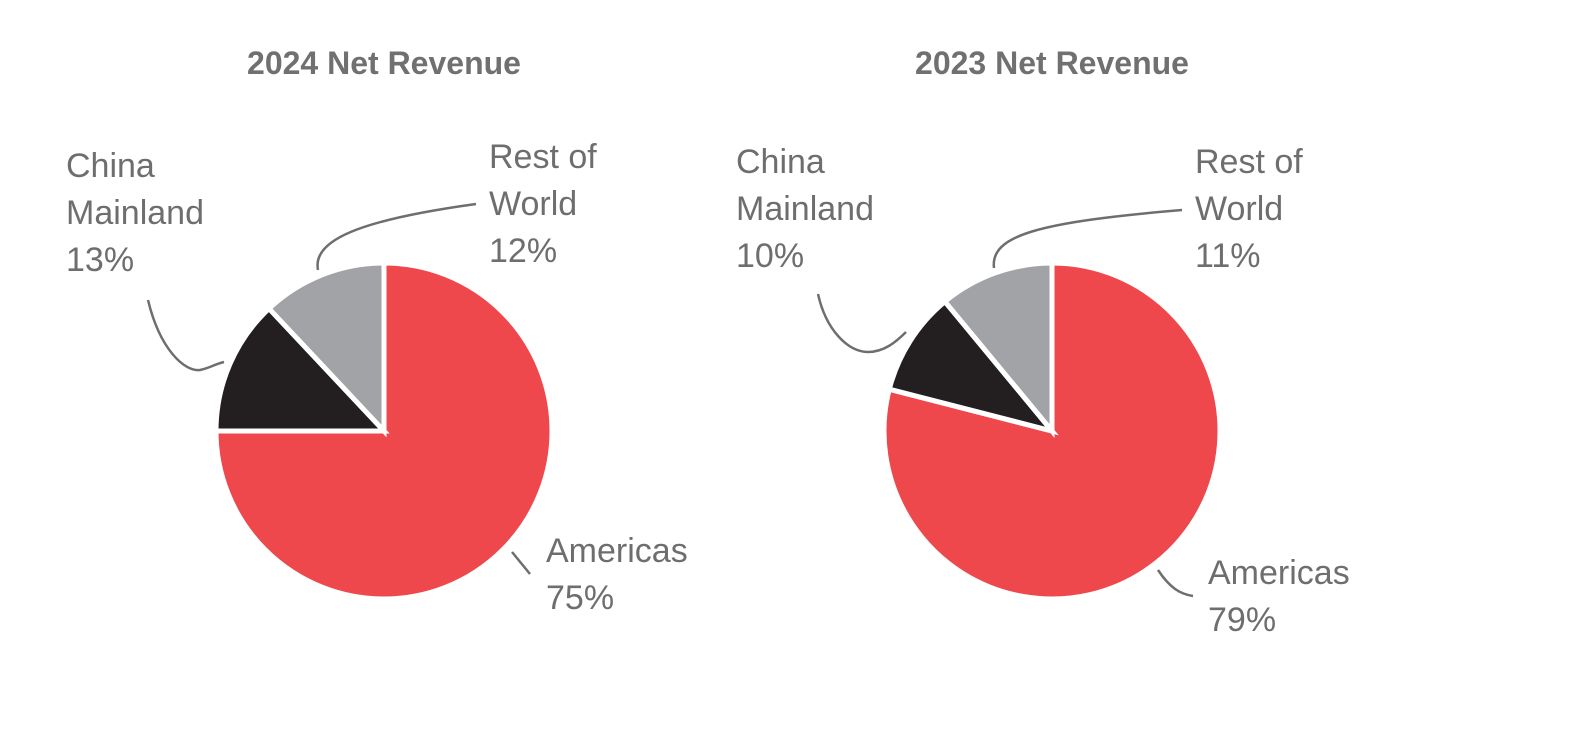 The height and width of the screenshot is (740, 1570). What do you see at coordinates (100, 260) in the screenshot?
I see `chart-2024-value-china: 13%` at bounding box center [100, 260].